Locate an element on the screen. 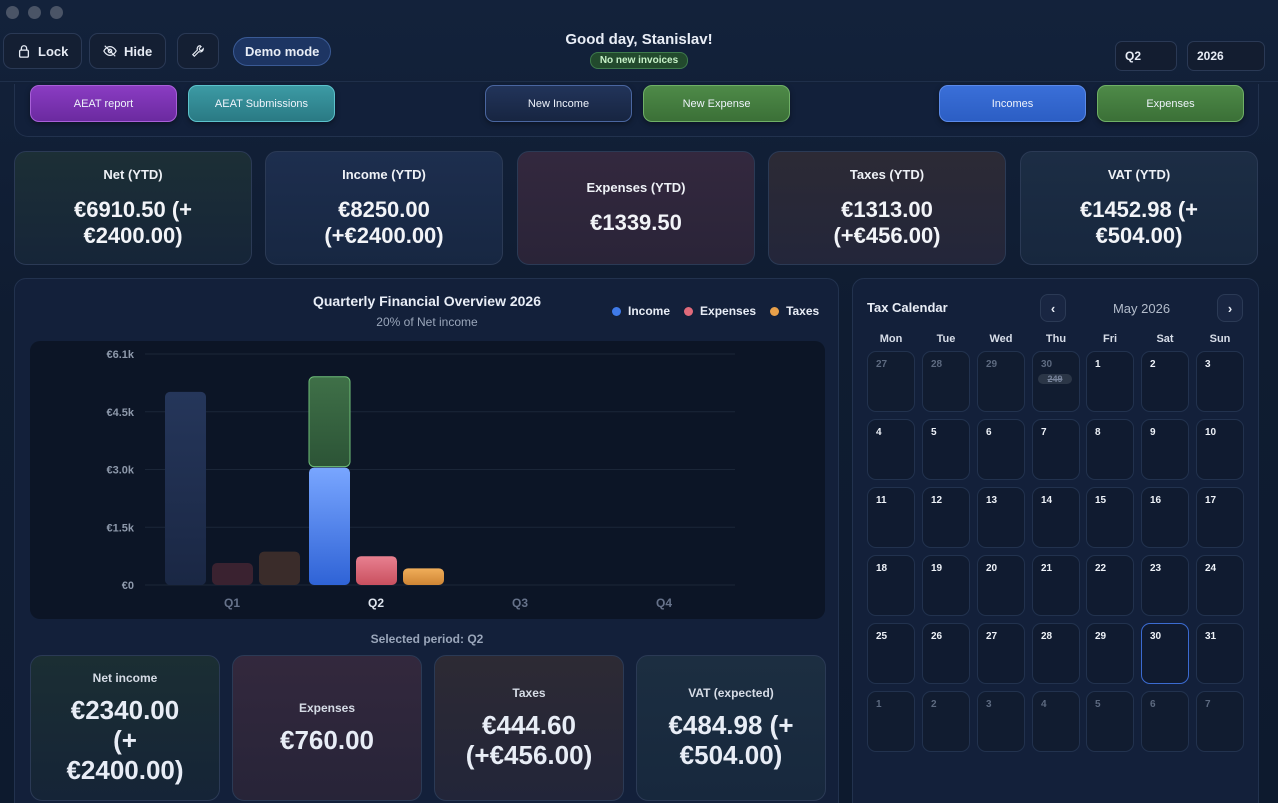 The height and width of the screenshot is (803, 1278). calendar-day: 21 is located at coordinates (1056, 585).